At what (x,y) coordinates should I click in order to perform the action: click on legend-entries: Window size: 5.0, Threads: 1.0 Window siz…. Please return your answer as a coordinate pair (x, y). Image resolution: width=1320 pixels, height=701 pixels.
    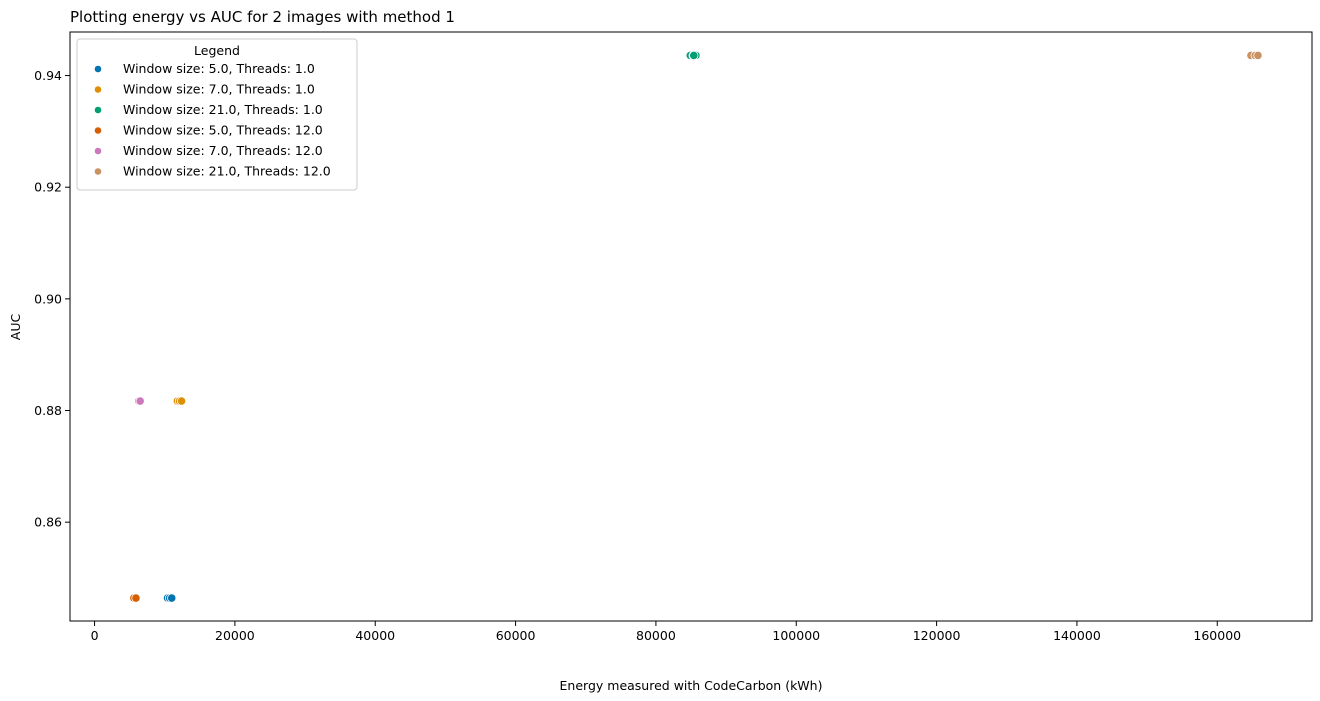
    Looking at the image, I should click on (212, 120).